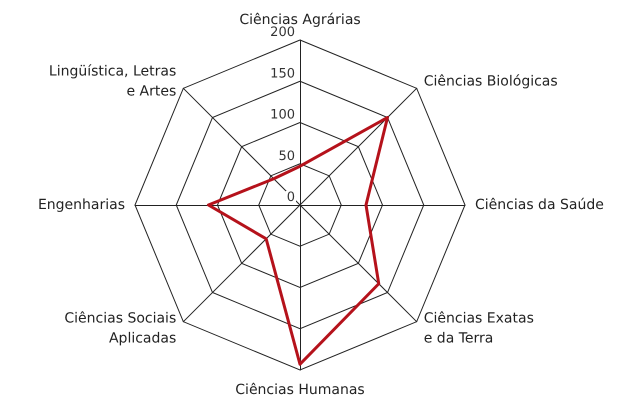  I want to click on spoke-label: Ciências Exatas e da Terra, so click(479, 328).